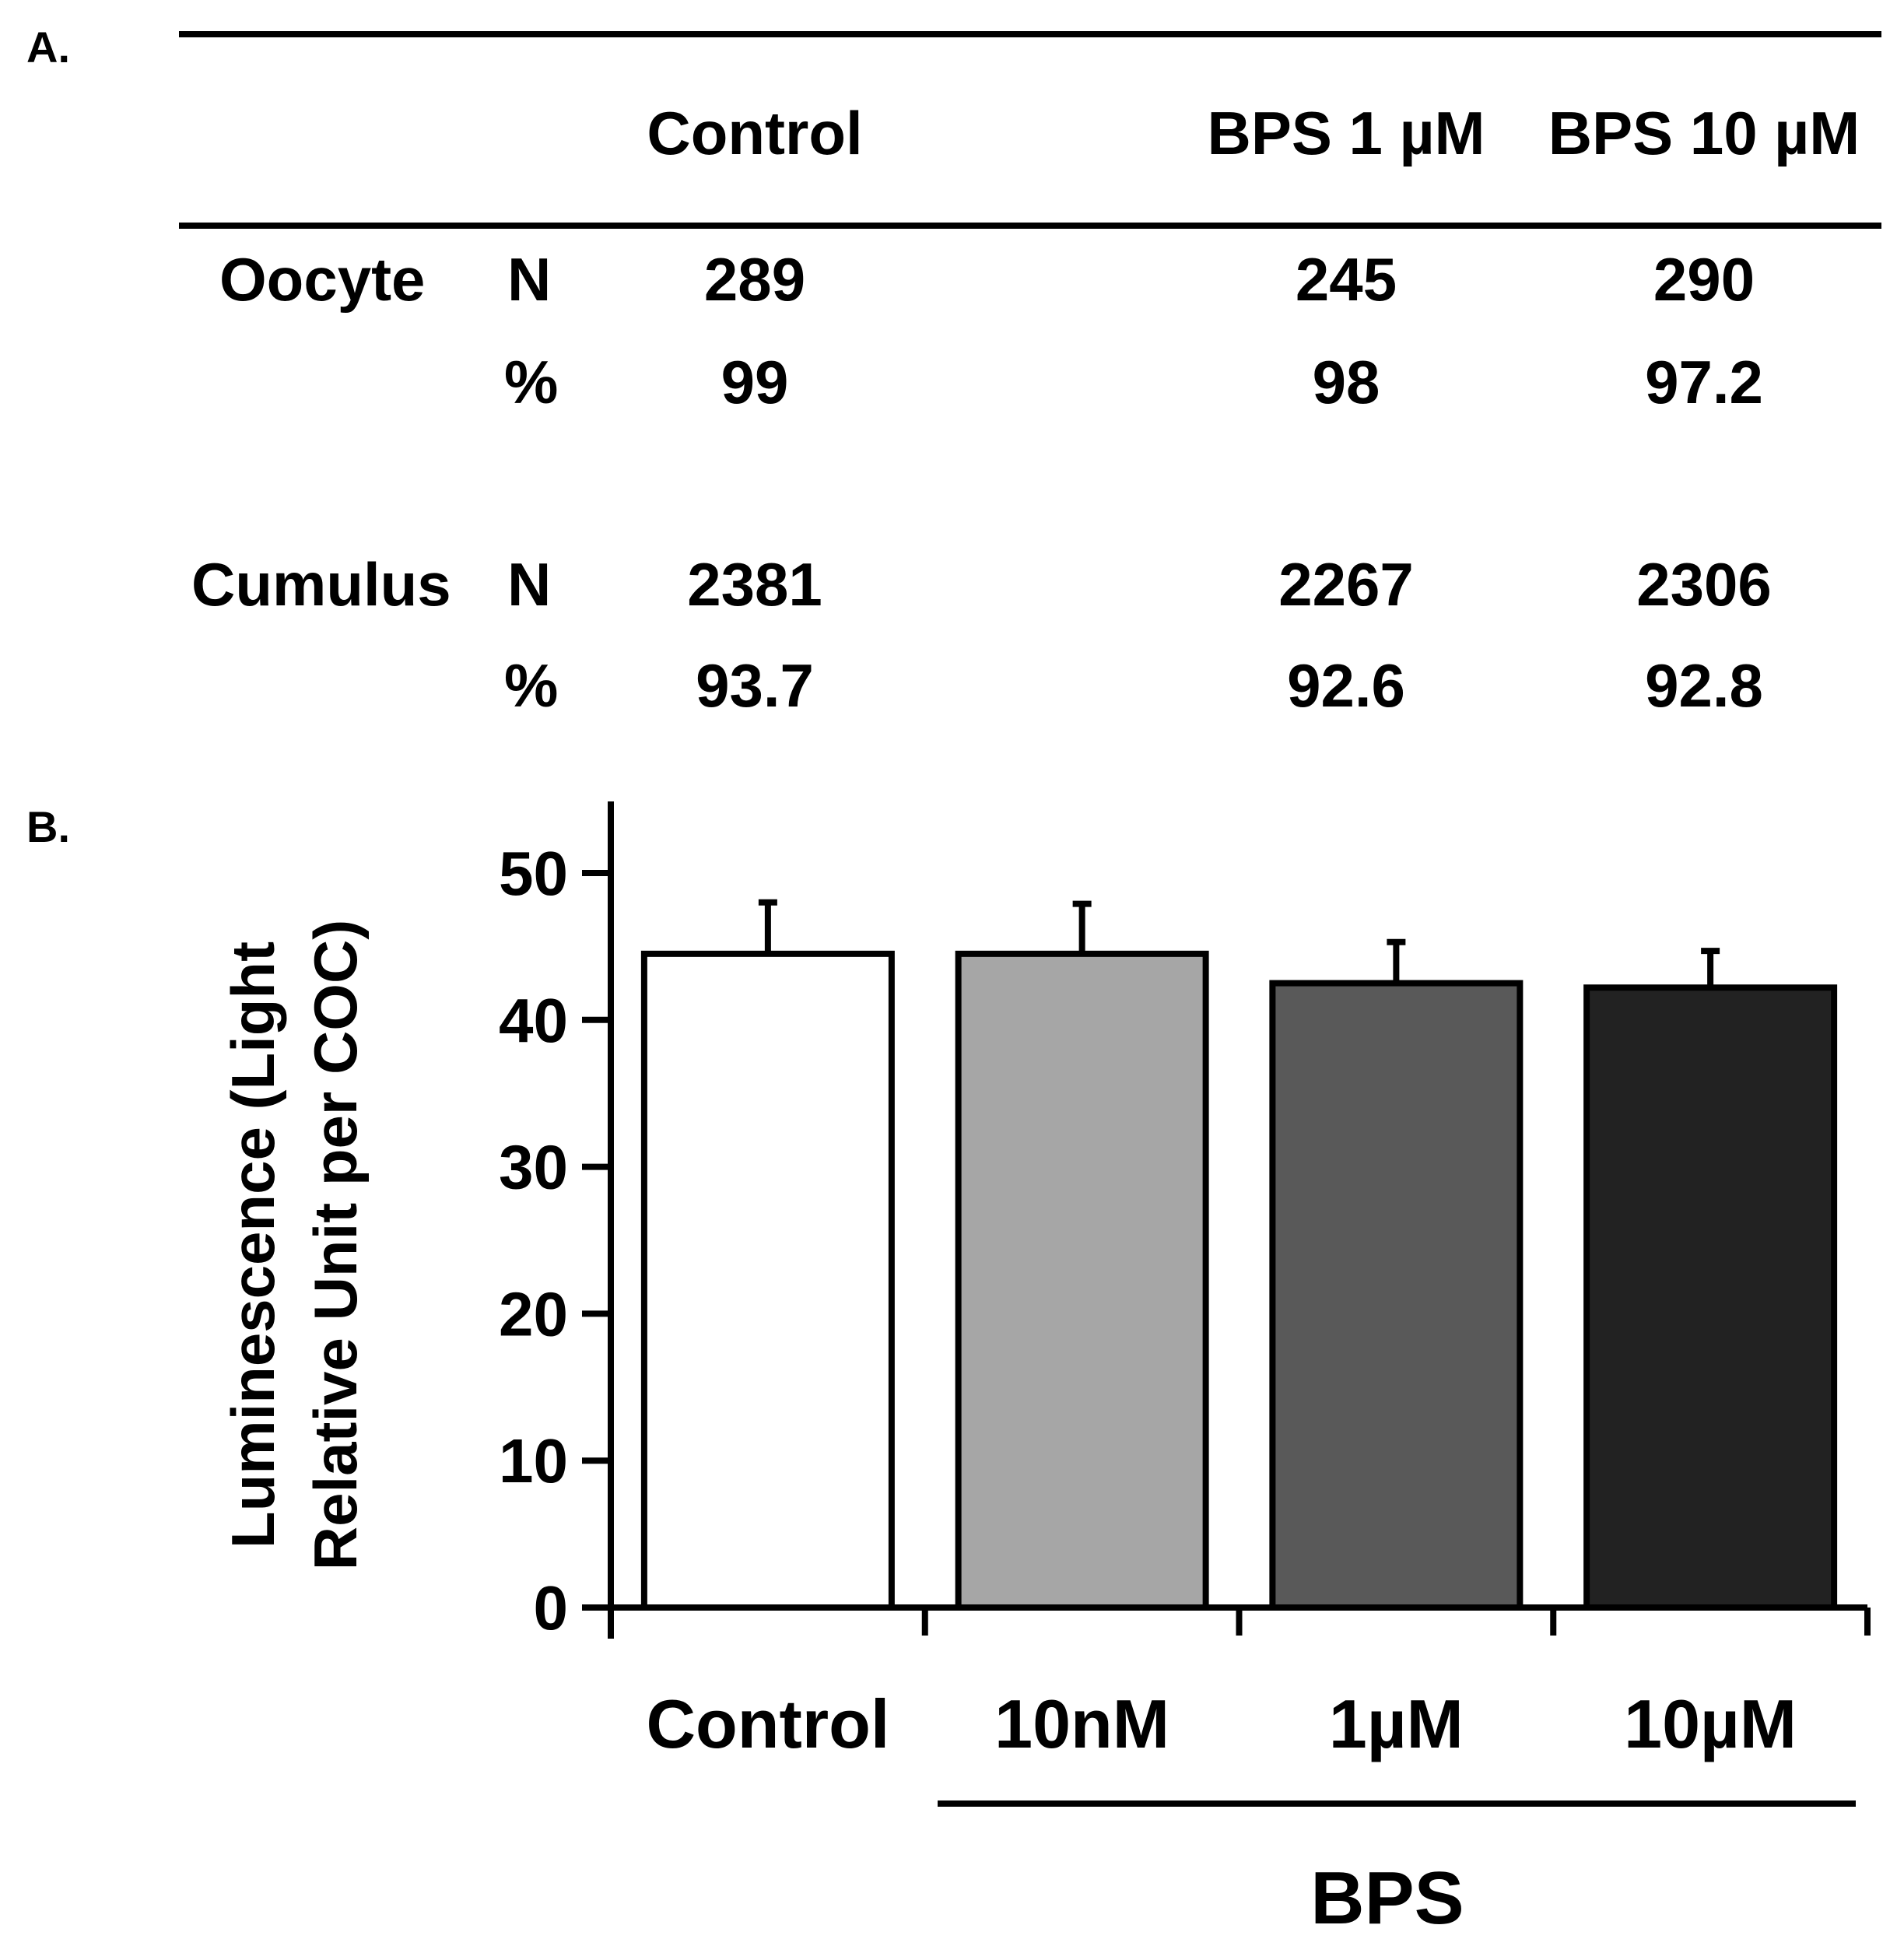  Describe the element at coordinates (767, 1723) in the screenshot. I see `x-tick-label: Control` at that location.